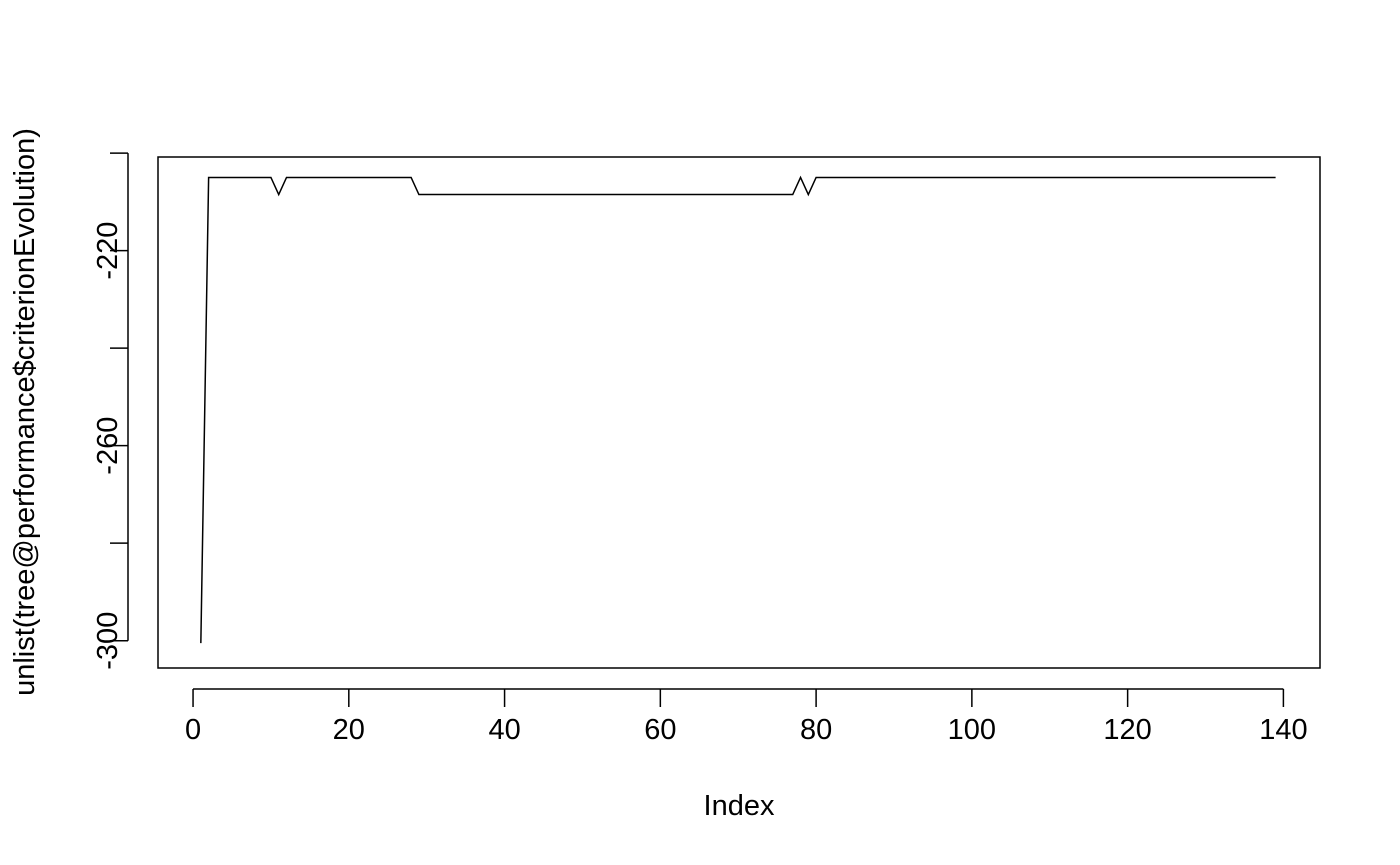 This screenshot has height=865, width=1400. I want to click on y-tick-label: -220, so click(108, 251).